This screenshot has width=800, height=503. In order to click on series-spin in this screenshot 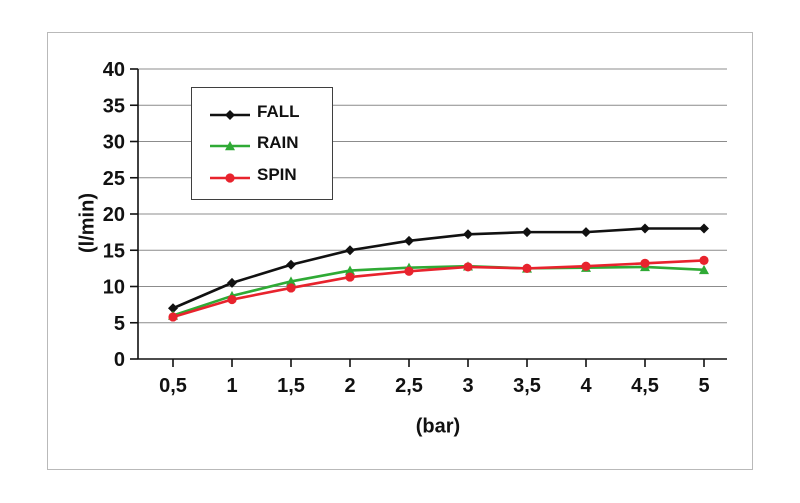, I will do `click(438, 288)`.